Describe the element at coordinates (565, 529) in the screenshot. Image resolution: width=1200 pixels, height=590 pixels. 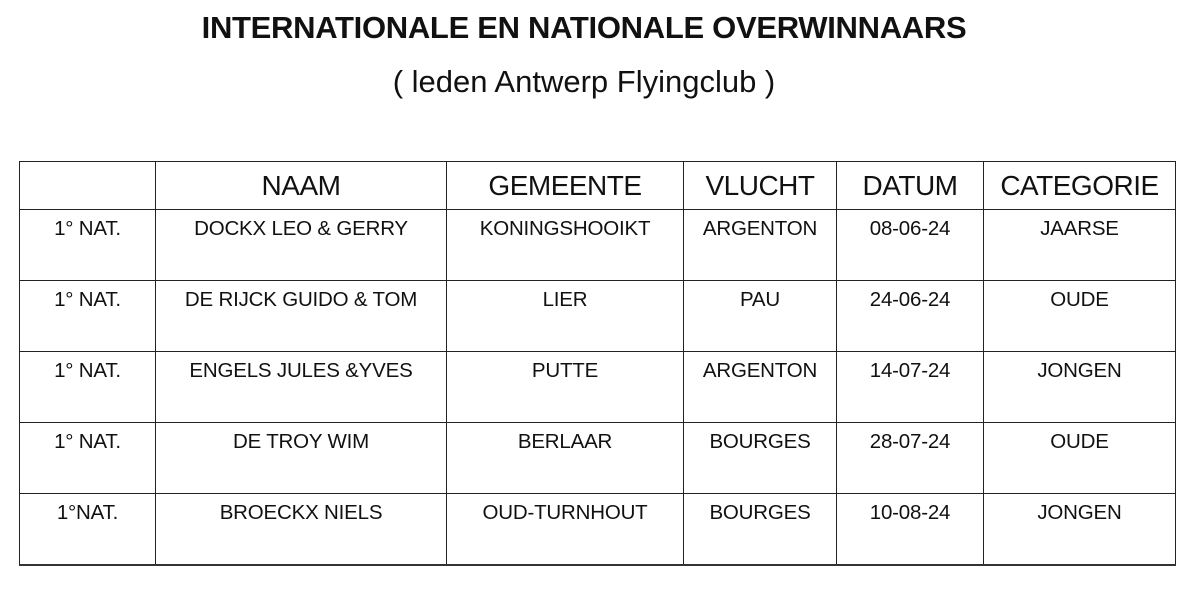
I see `cell-gemeente: OUD-TURNHOUT` at that location.